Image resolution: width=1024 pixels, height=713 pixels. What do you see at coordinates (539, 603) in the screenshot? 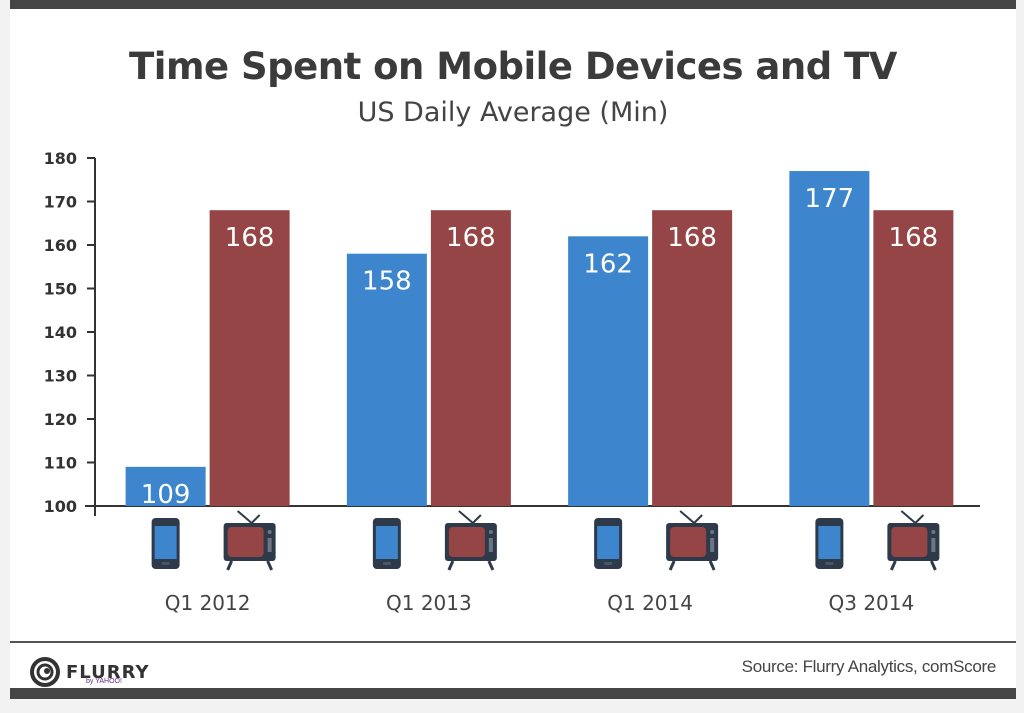
I see `x-axis-labels: Q1 2012 Q1 2013 Q1 2014 Q3 2014` at bounding box center [539, 603].